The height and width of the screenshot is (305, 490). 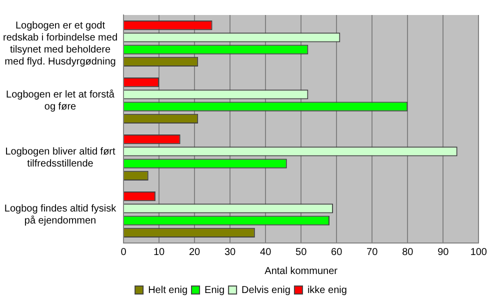 I want to click on x-tick-label: 0, so click(x=123, y=252).